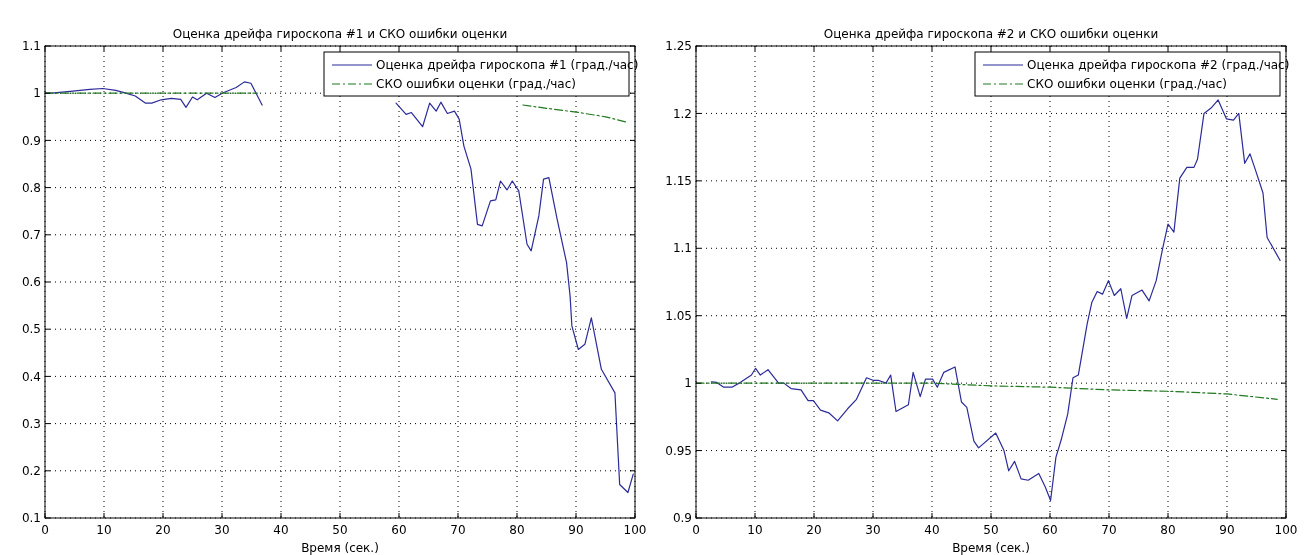 The image size is (1312, 555). Describe the element at coordinates (678, 315) in the screenshot. I see `y-tick-label: 1.05` at that location.